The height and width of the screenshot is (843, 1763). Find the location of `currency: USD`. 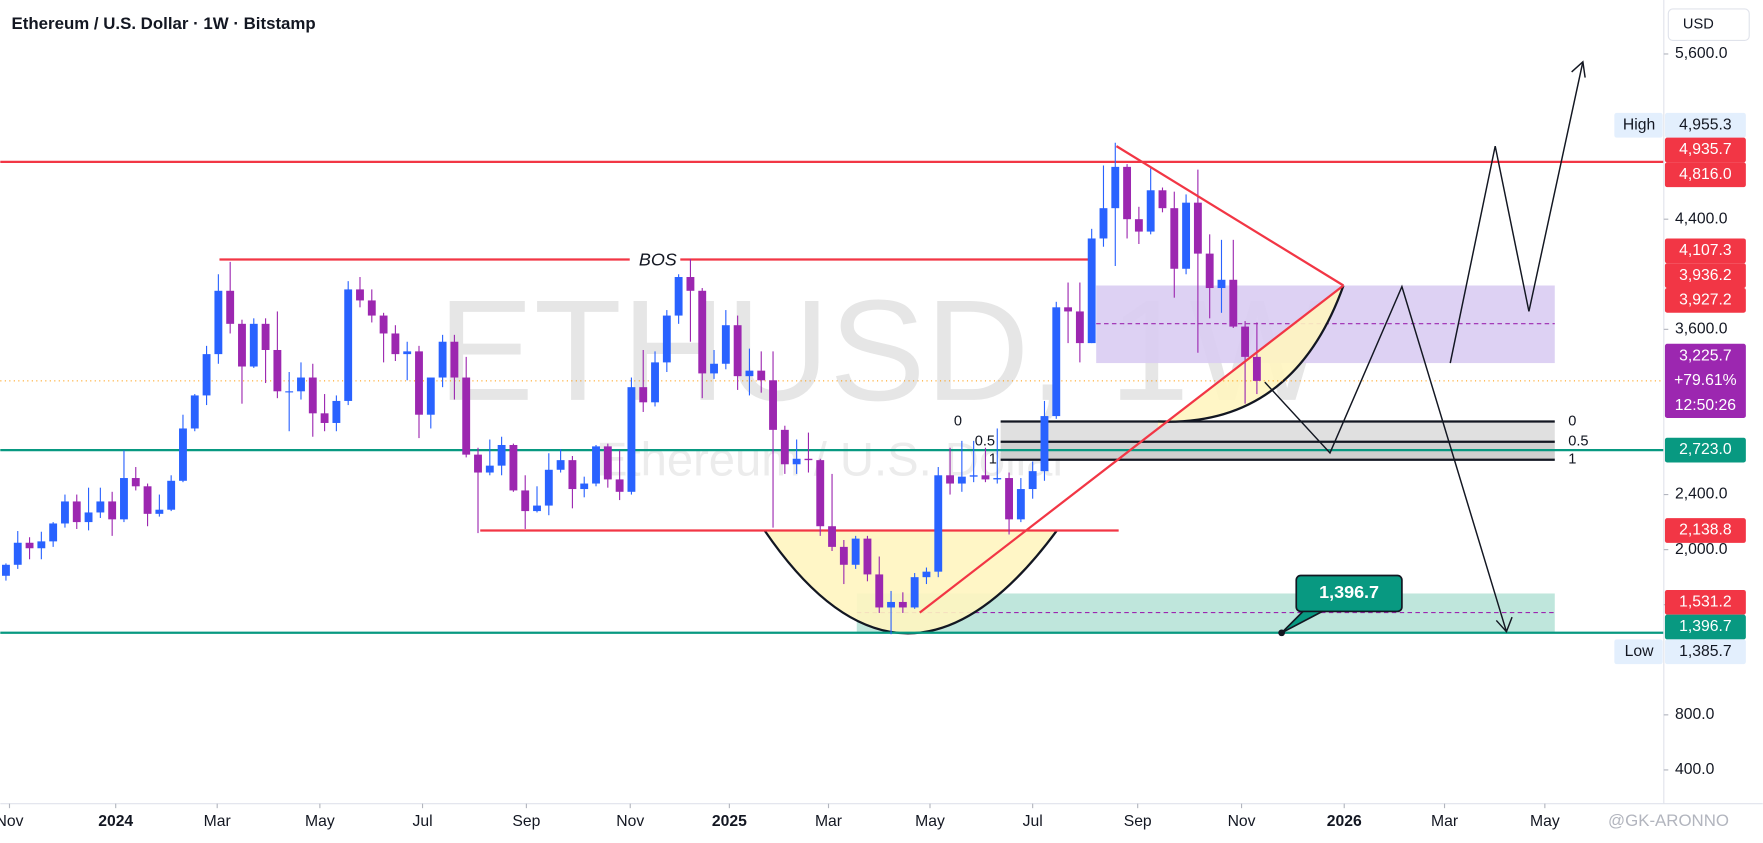

currency: USD is located at coordinates (1698, 25).